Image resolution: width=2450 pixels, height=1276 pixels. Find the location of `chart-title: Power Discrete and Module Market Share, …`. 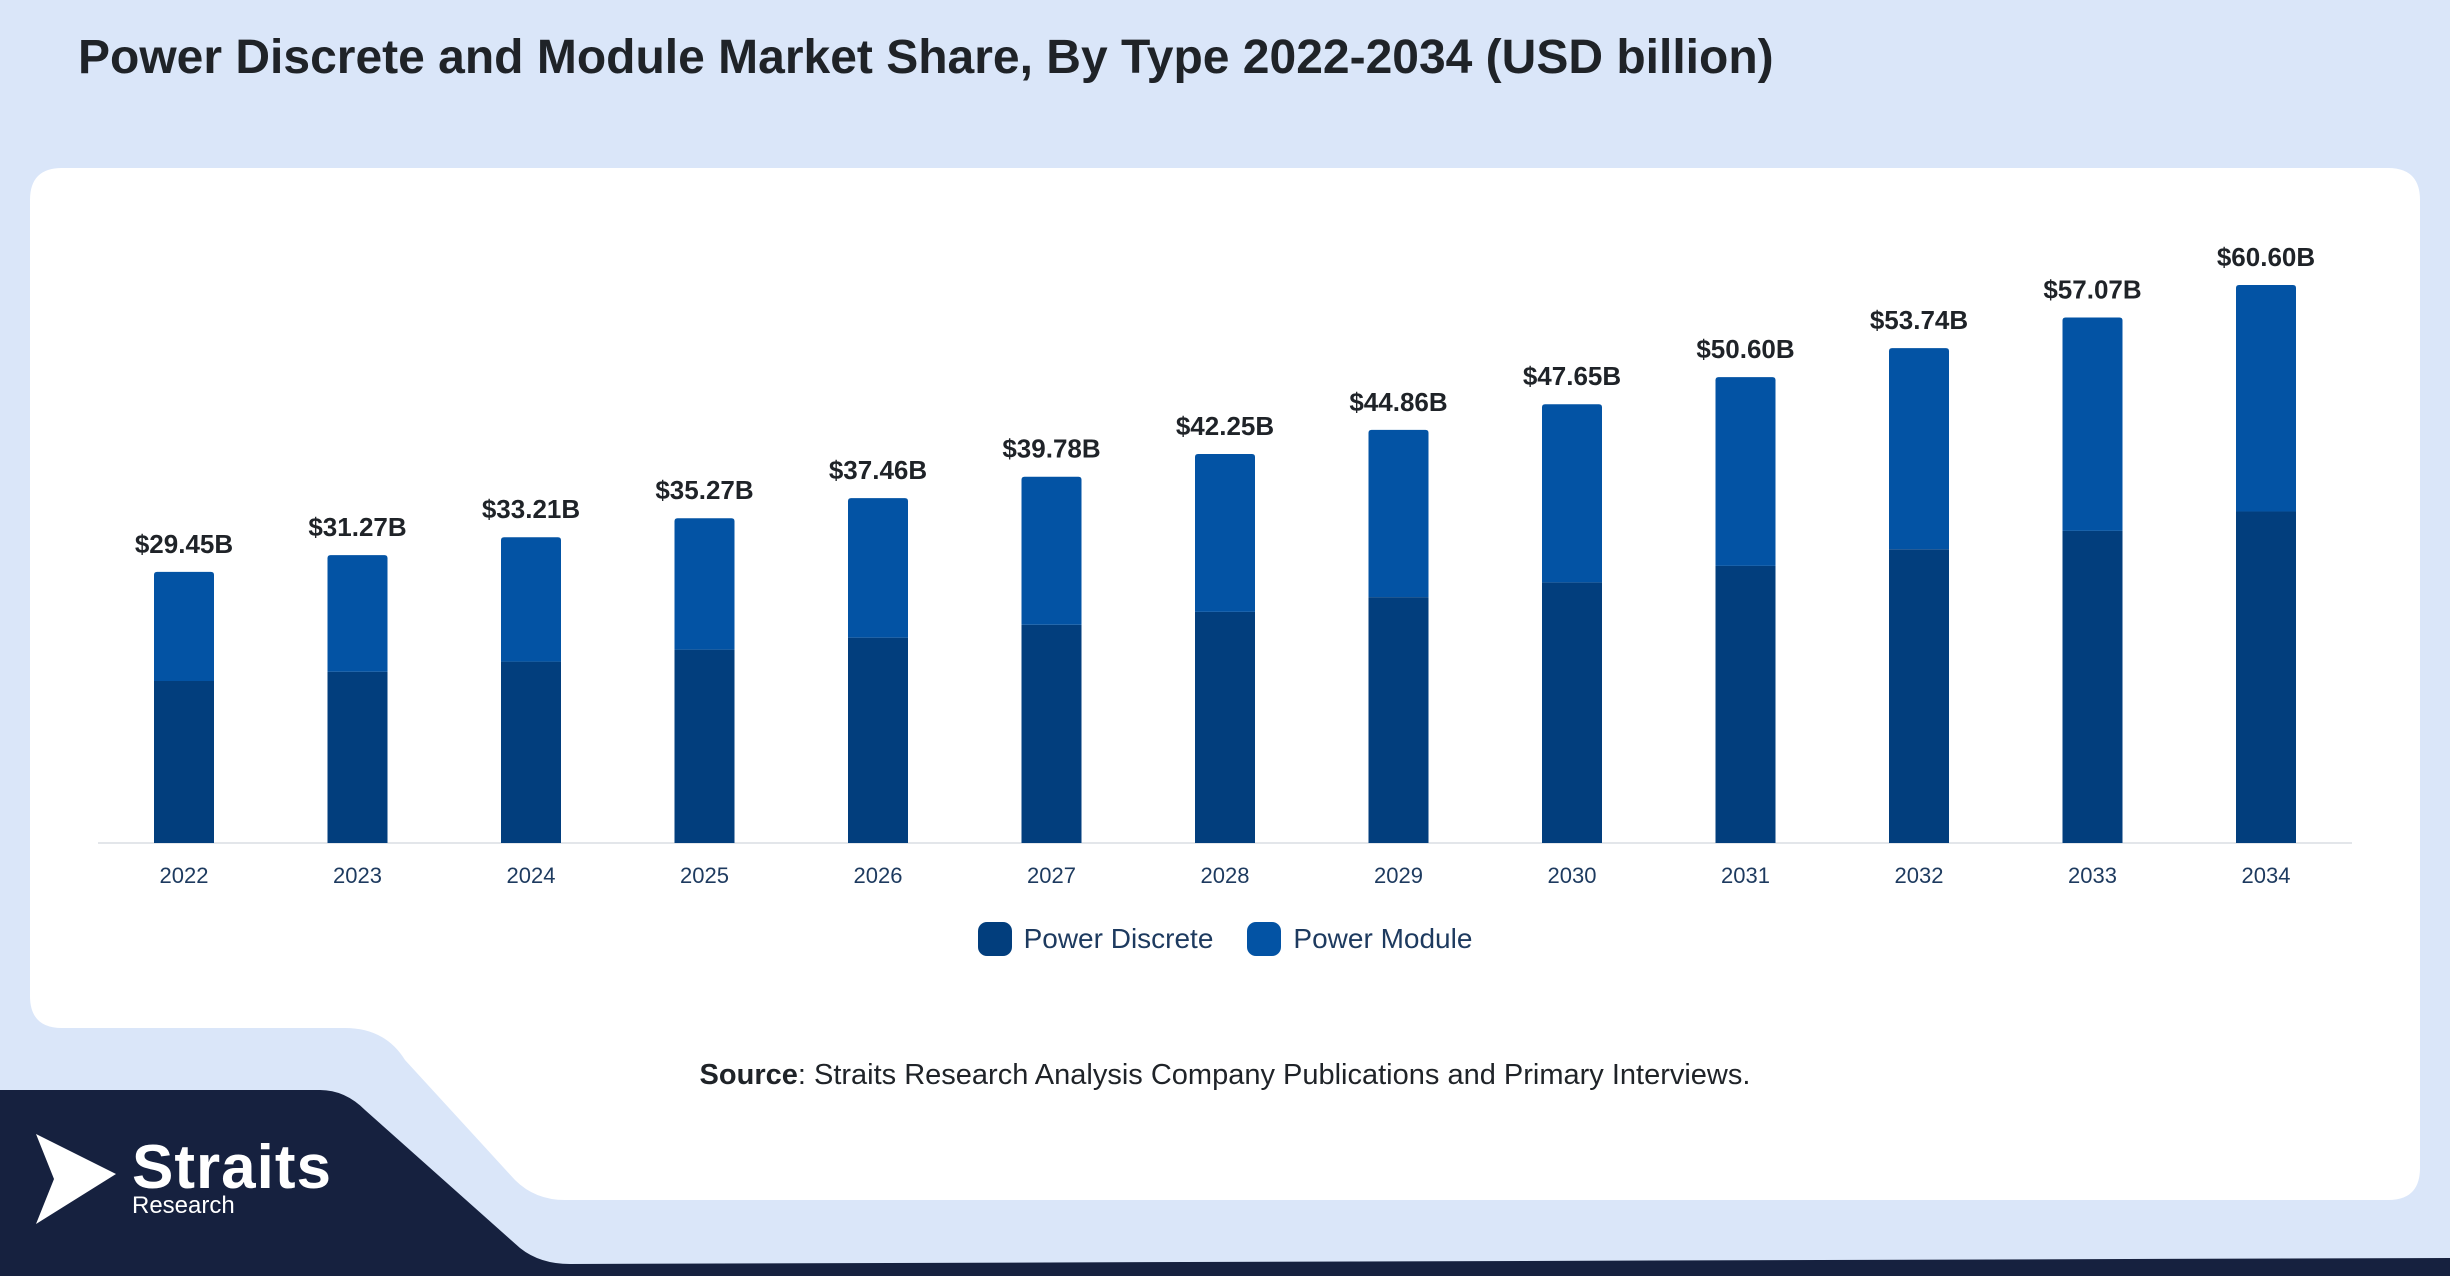

chart-title: Power Discrete and Module Market Share, … is located at coordinates (926, 57).